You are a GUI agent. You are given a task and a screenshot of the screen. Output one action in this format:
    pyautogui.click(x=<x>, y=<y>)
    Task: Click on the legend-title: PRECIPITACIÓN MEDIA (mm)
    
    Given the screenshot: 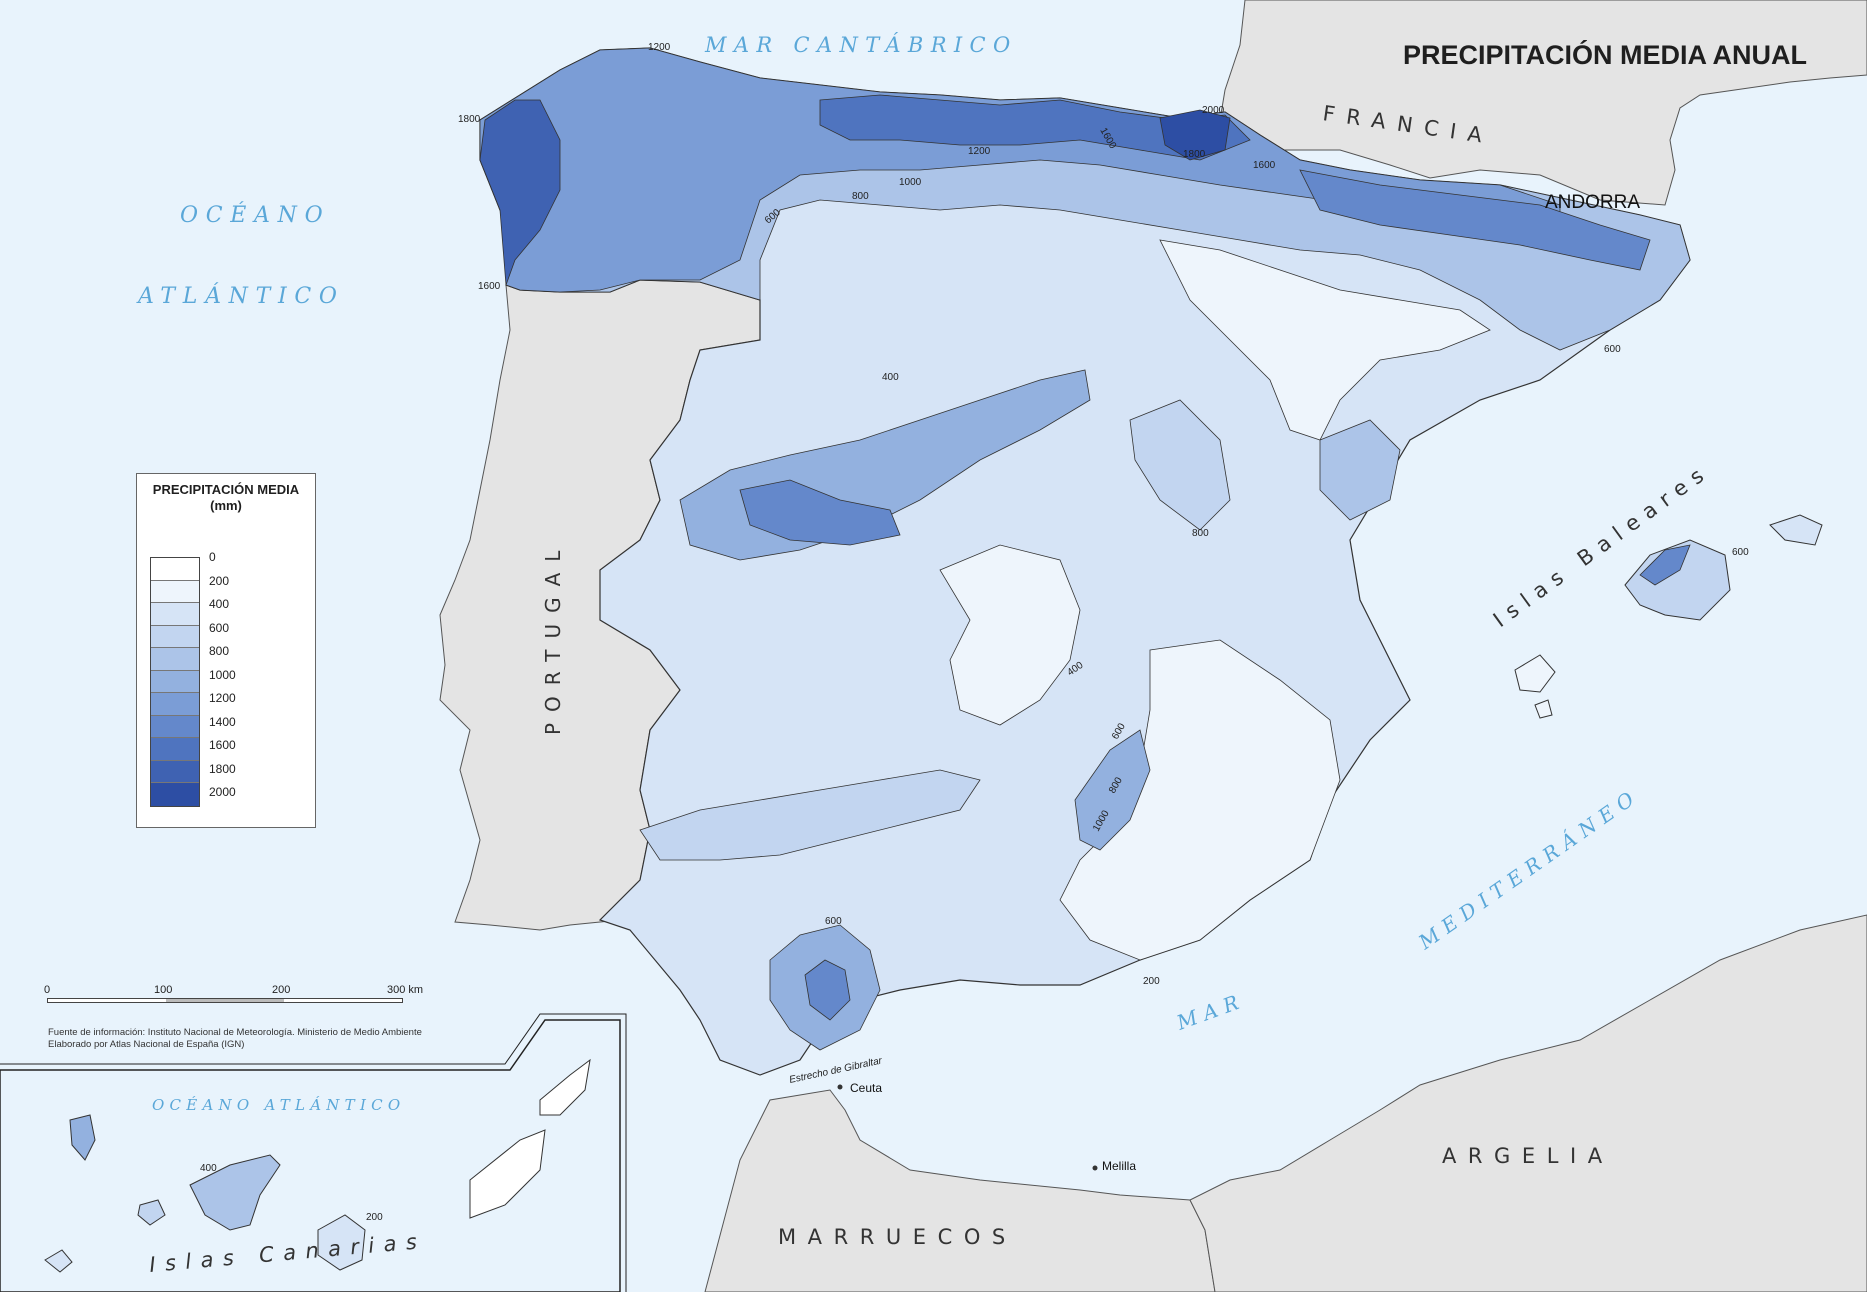 What is the action you would take?
    pyautogui.click(x=226, y=498)
    